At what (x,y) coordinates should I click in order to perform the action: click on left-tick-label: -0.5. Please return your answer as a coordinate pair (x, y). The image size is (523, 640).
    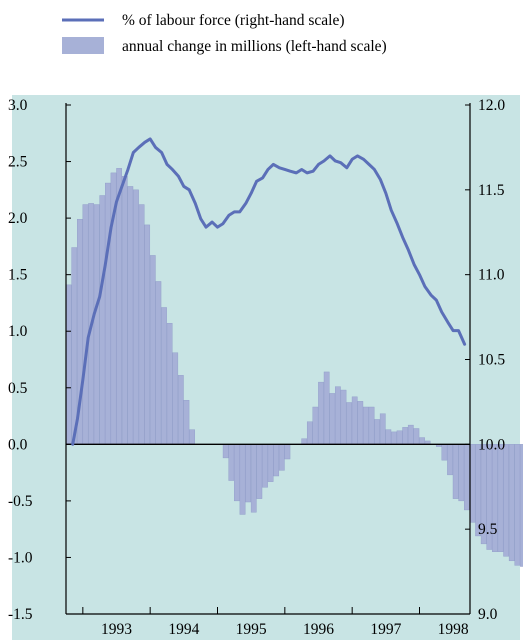
    Looking at the image, I should click on (20, 501).